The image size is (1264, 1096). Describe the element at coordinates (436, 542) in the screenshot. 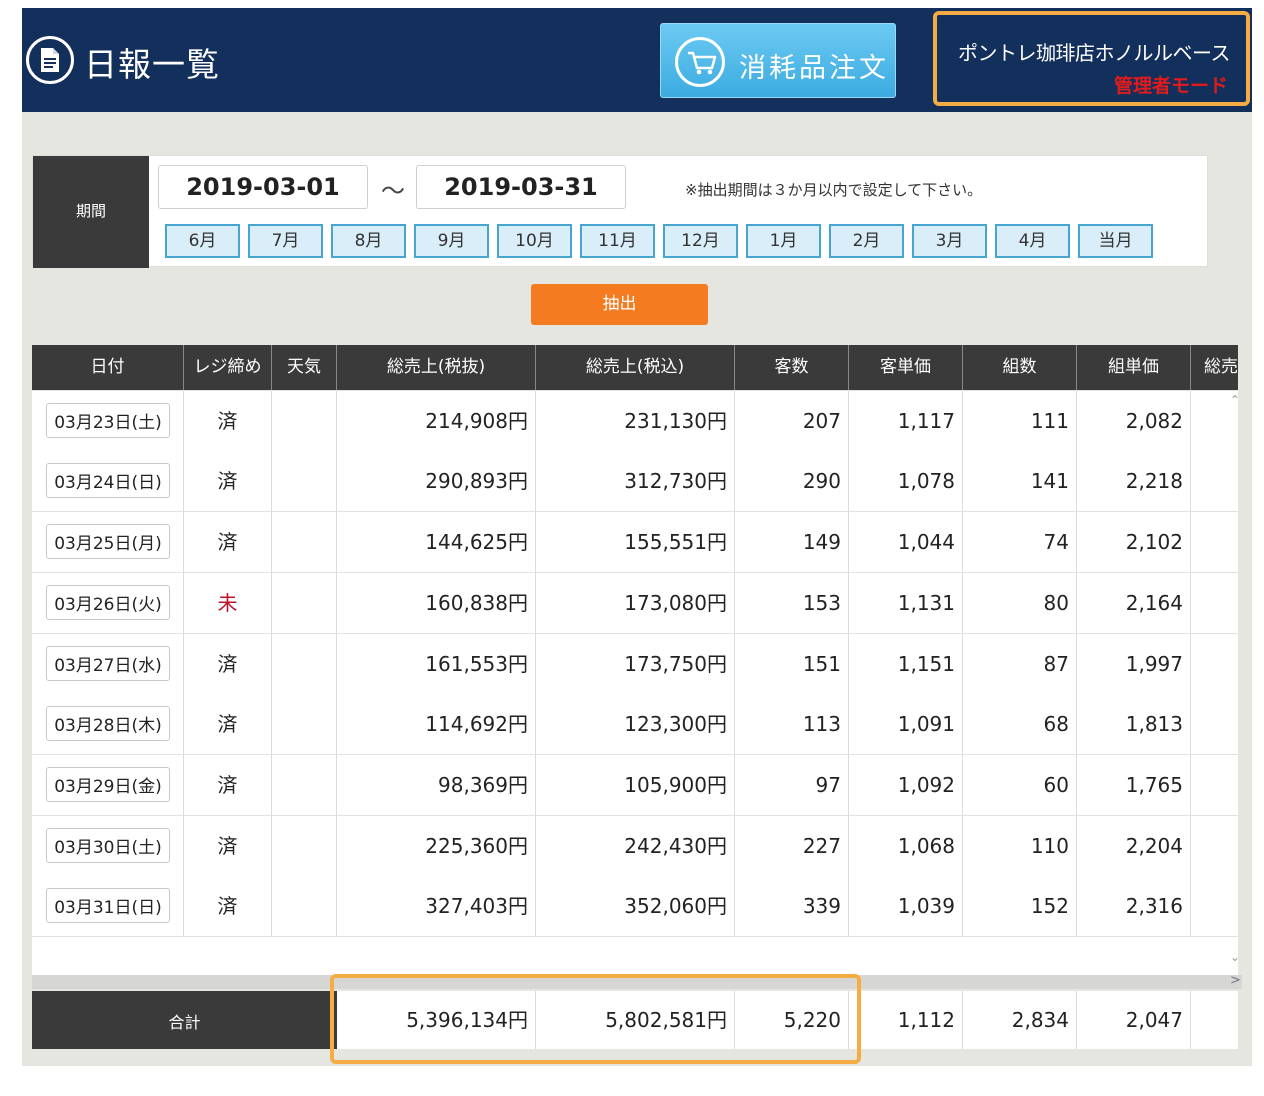

I see `sales-excl-tax-cell: 144,625円` at that location.